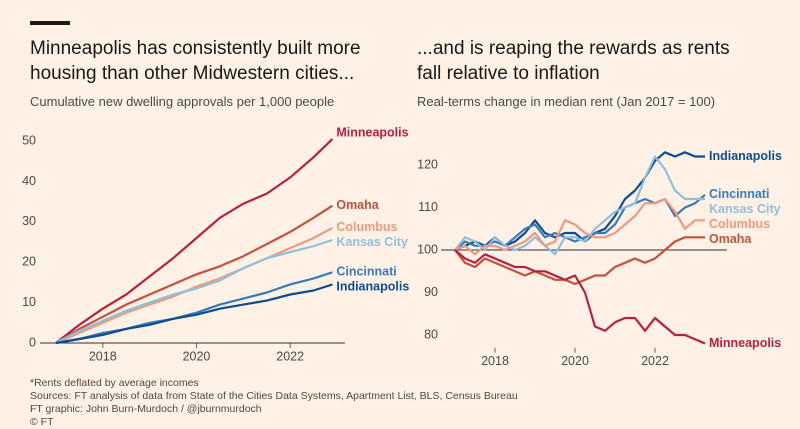  I want to click on brand-bar, so click(50, 23).